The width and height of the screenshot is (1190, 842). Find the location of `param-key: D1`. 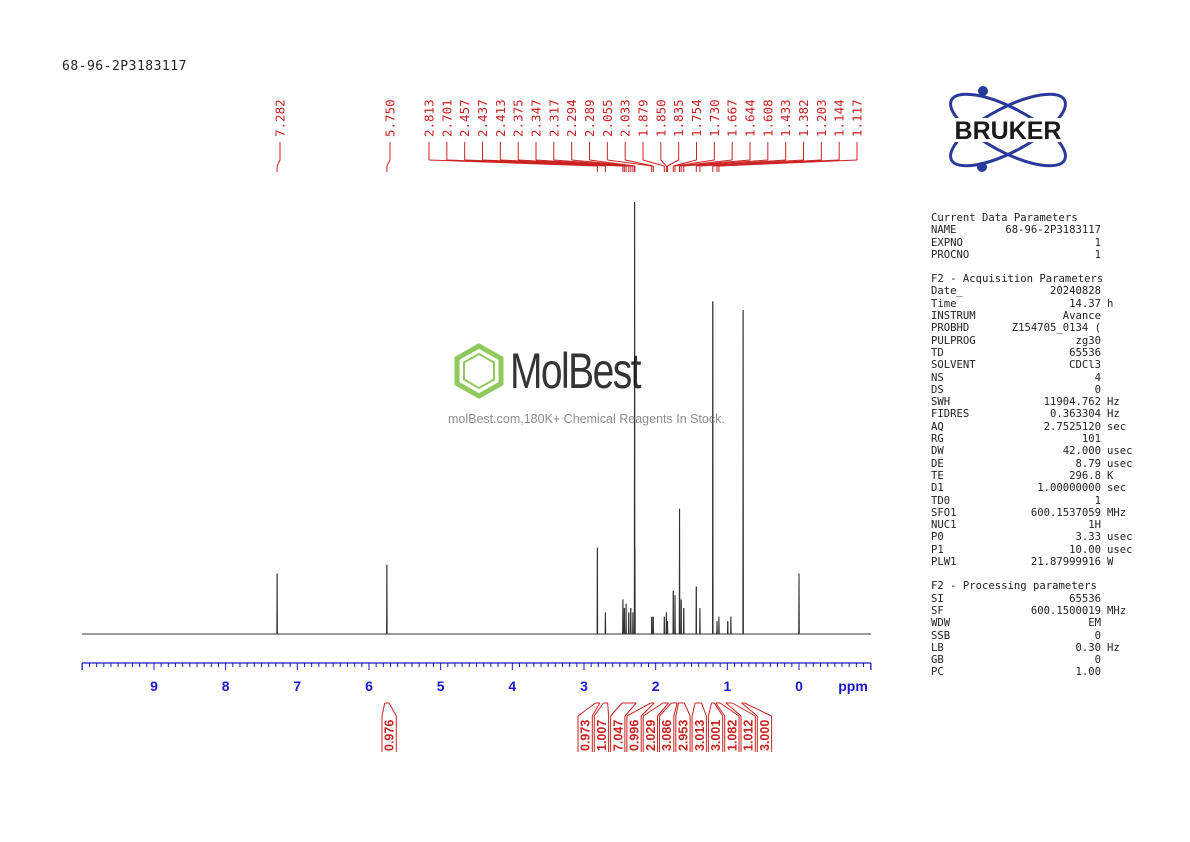

param-key: D1 is located at coordinates (937, 488).